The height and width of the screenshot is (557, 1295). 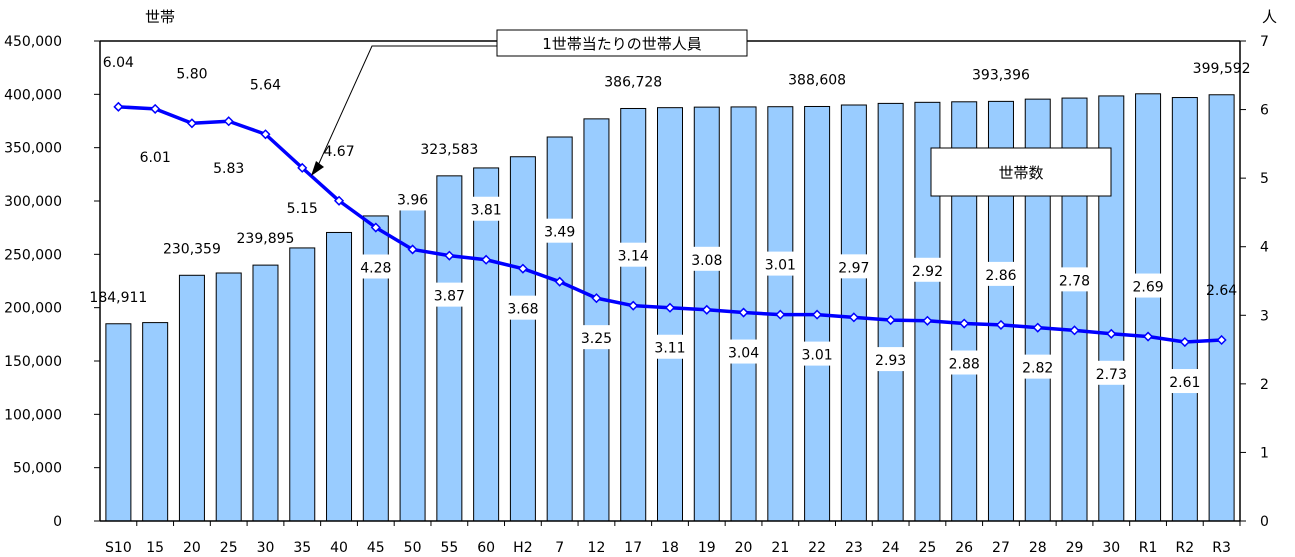 What do you see at coordinates (118, 63) in the screenshot?
I see `line-value-label: 6.04` at bounding box center [118, 63].